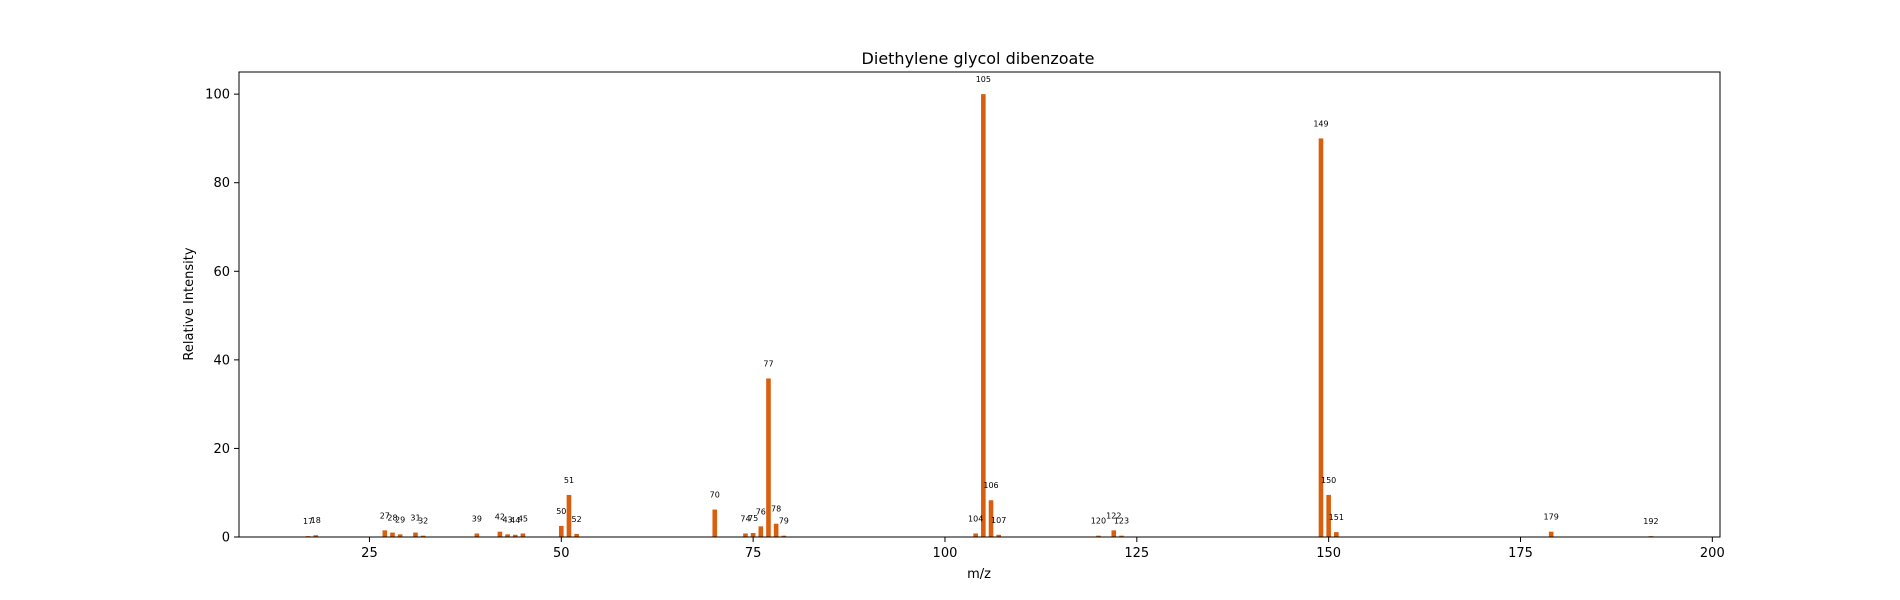 This screenshot has width=1900, height=600. Describe the element at coordinates (369, 553) in the screenshot. I see `x-tick-label: 25` at that location.